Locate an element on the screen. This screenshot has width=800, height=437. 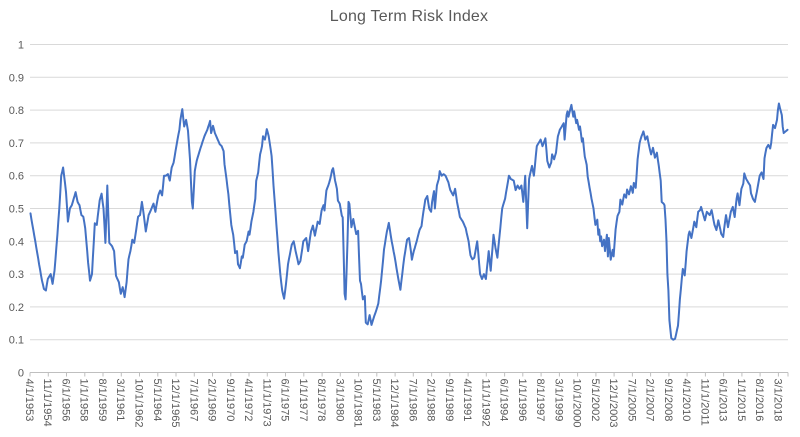
x-tick-label: 5/1/1964 is located at coordinates (157, 400).